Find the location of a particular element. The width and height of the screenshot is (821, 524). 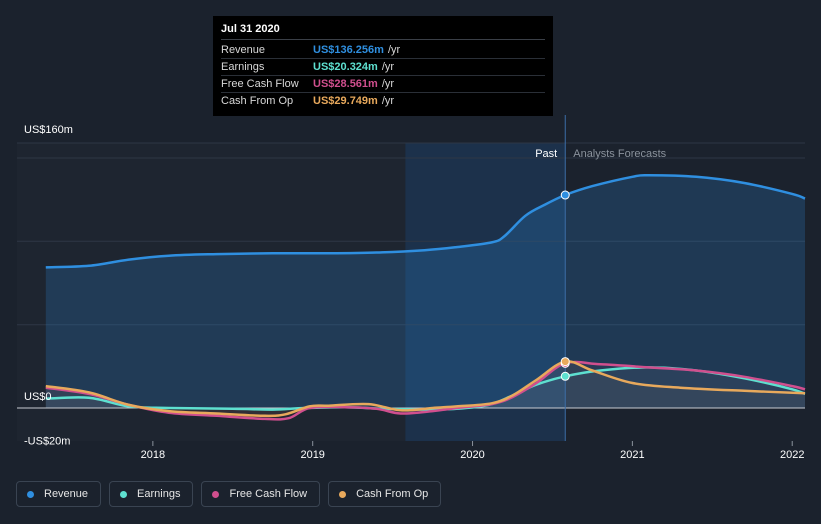

marker-revenue is located at coordinates (565, 195).